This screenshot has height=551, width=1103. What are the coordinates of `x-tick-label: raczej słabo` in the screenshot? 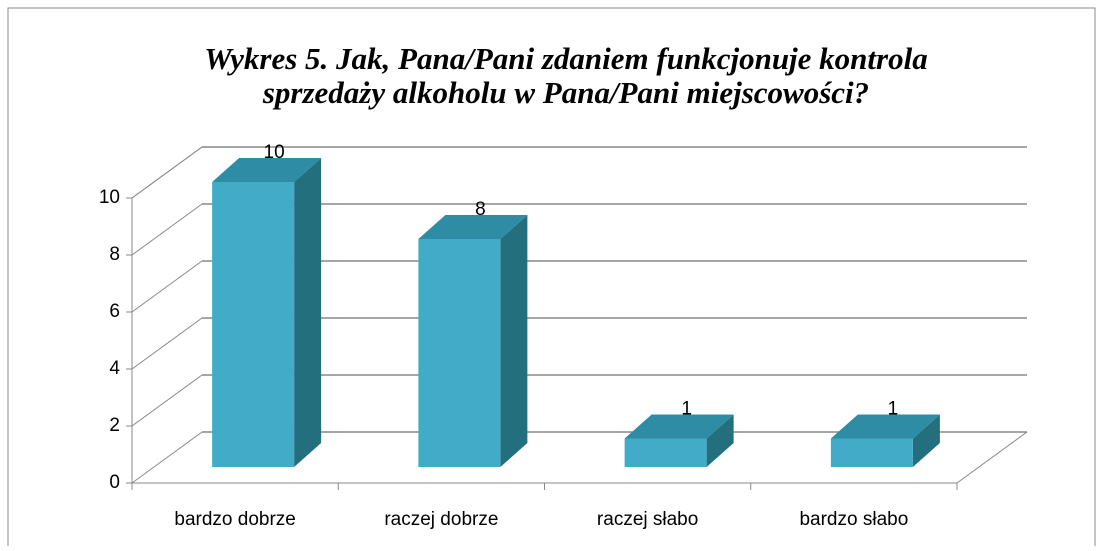 It's located at (647, 519).